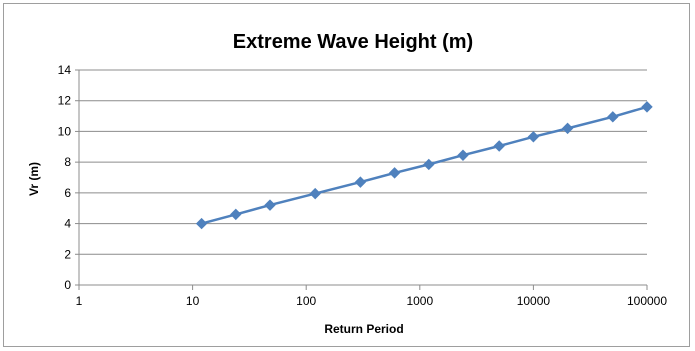  I want to click on y-tick-label: 8, so click(67, 162).